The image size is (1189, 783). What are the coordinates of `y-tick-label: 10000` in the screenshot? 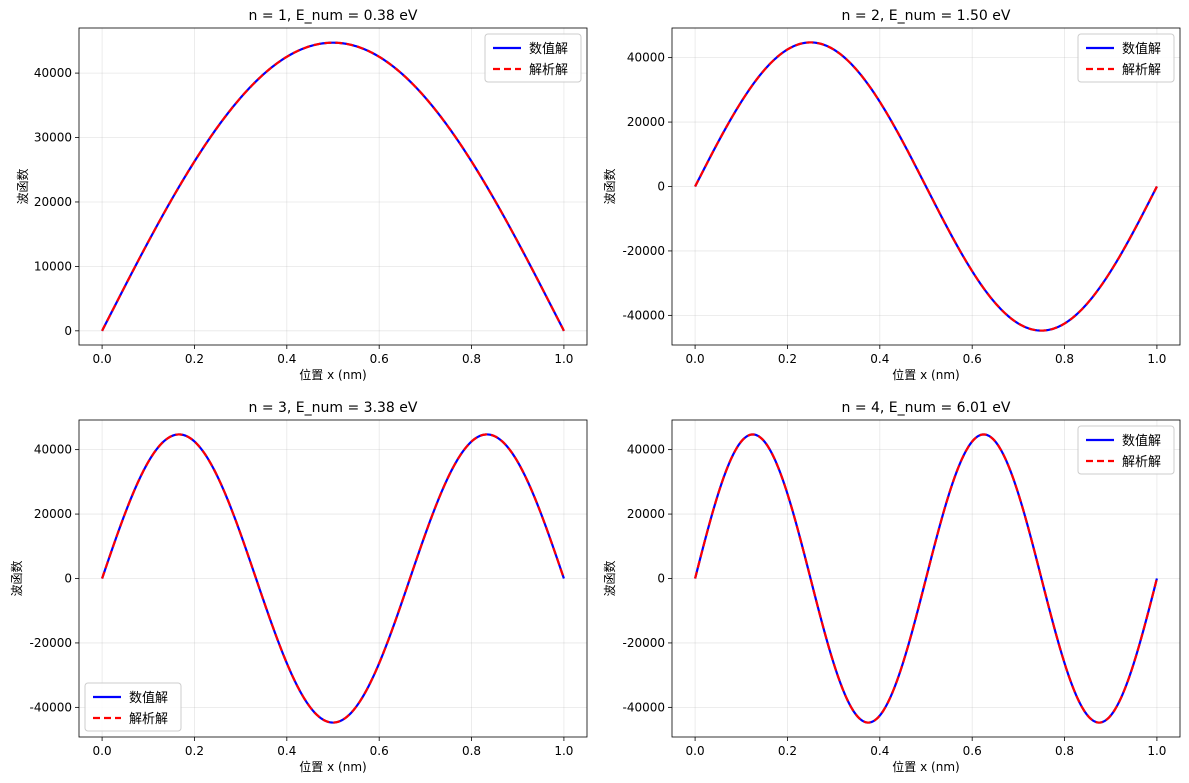 It's located at (53, 266).